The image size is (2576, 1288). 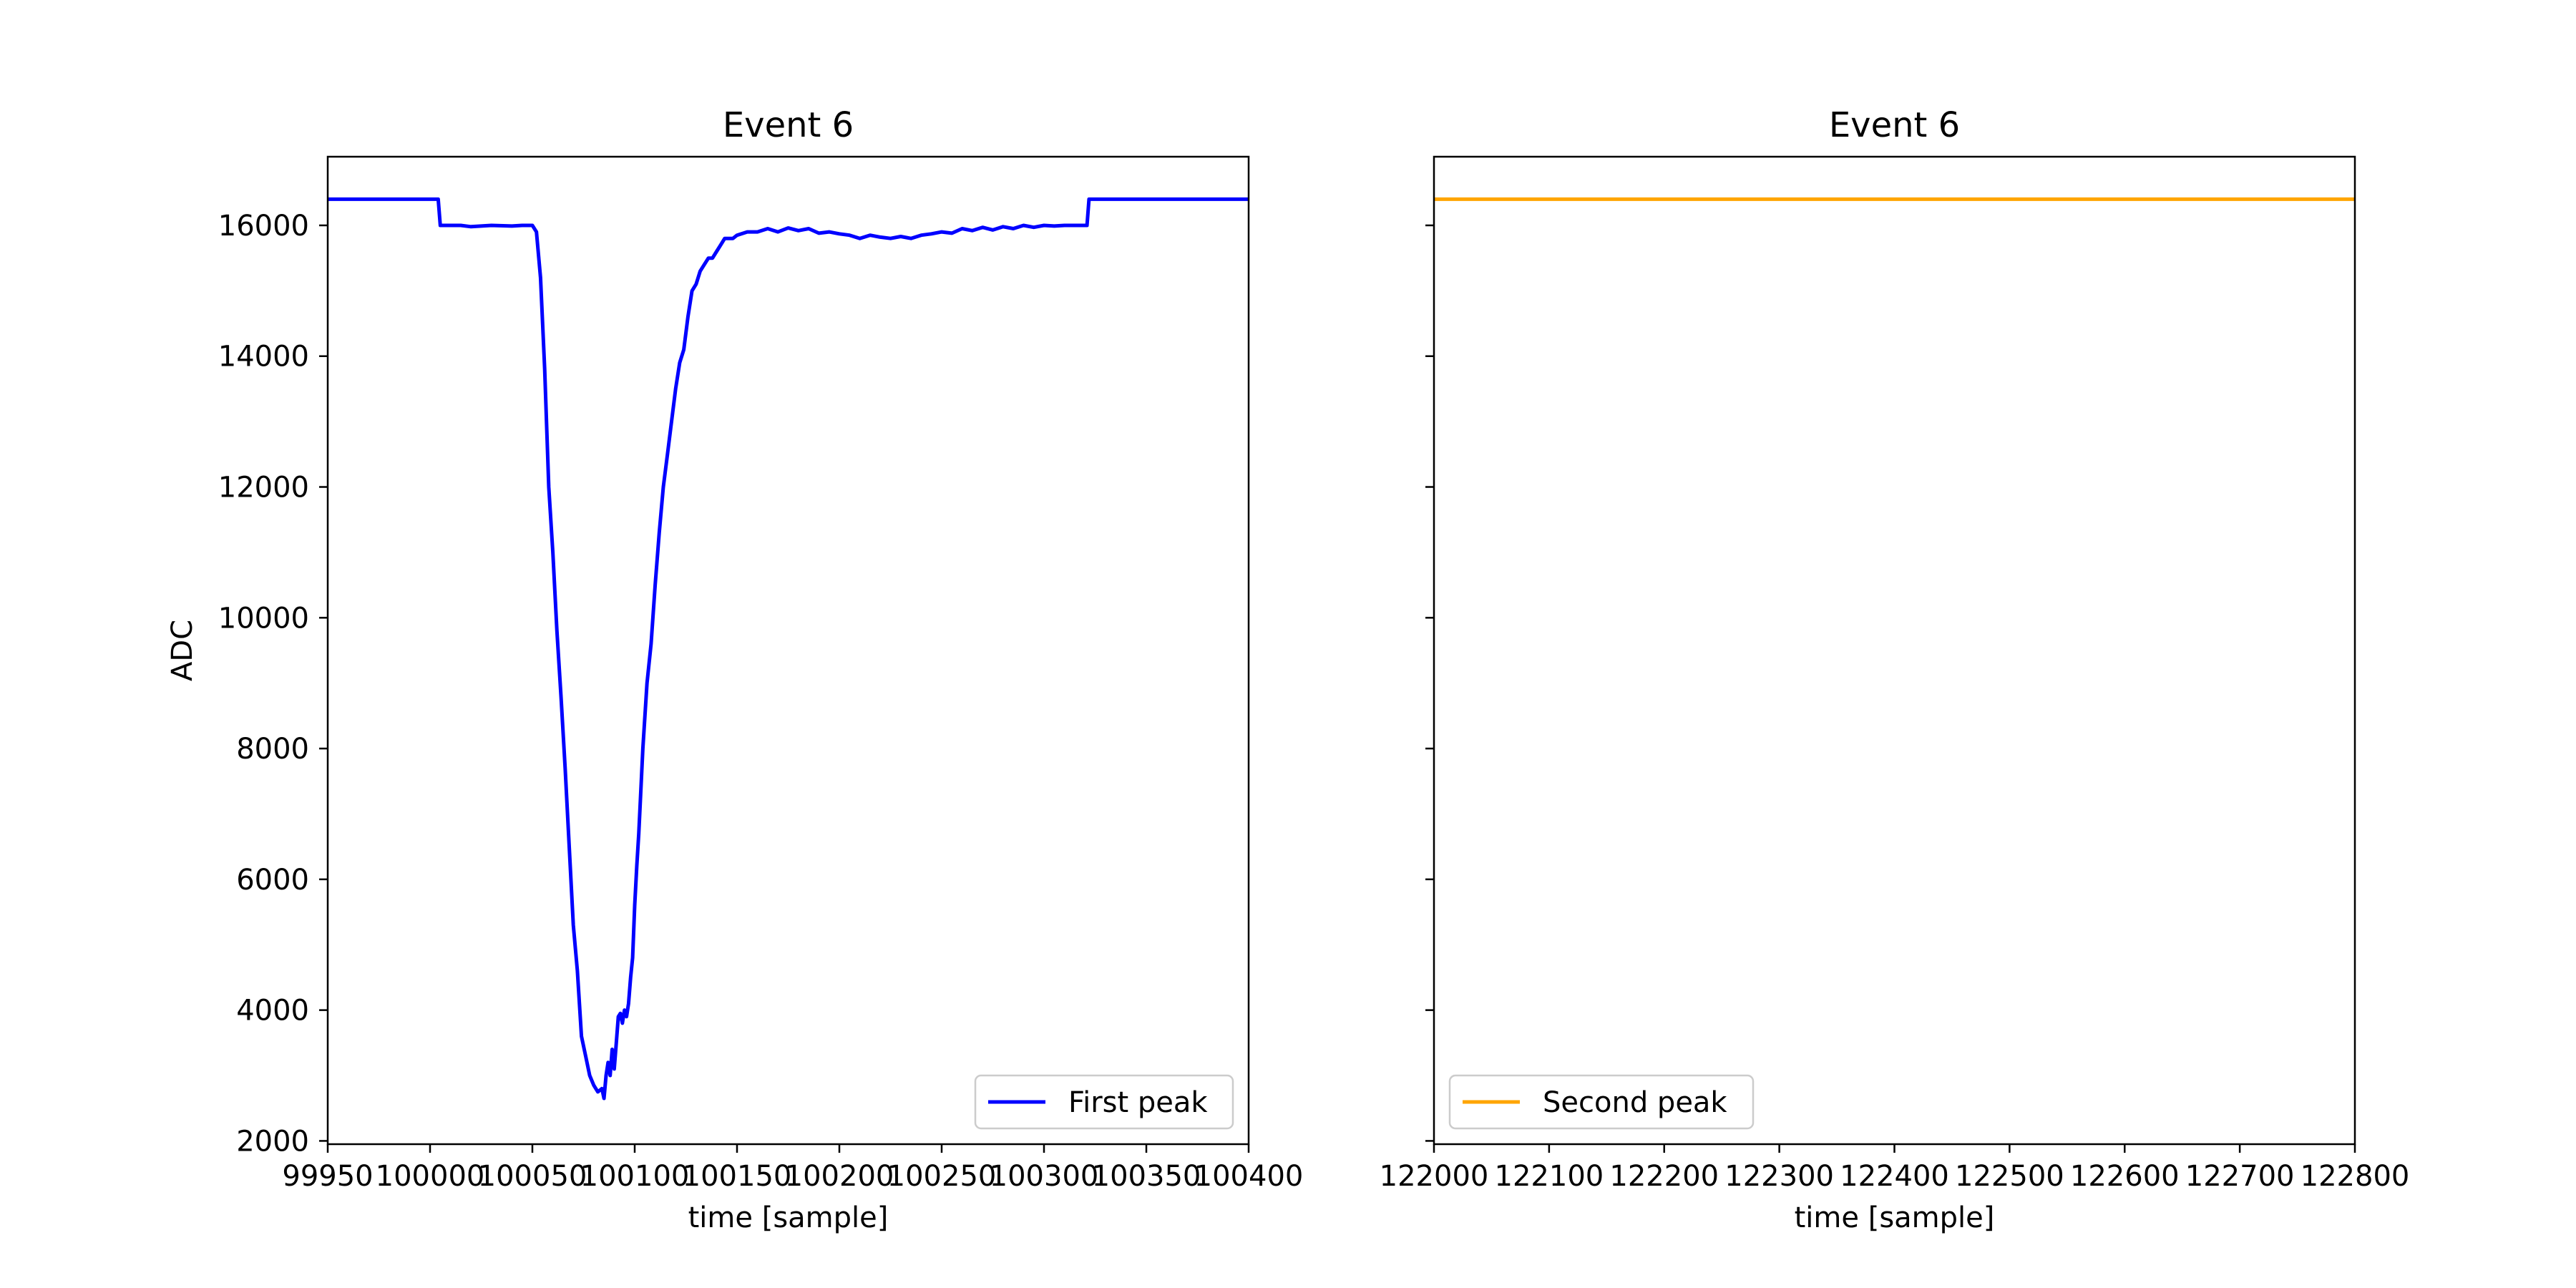 I want to click on x-tick-label: 122100, so click(x=1550, y=1176).